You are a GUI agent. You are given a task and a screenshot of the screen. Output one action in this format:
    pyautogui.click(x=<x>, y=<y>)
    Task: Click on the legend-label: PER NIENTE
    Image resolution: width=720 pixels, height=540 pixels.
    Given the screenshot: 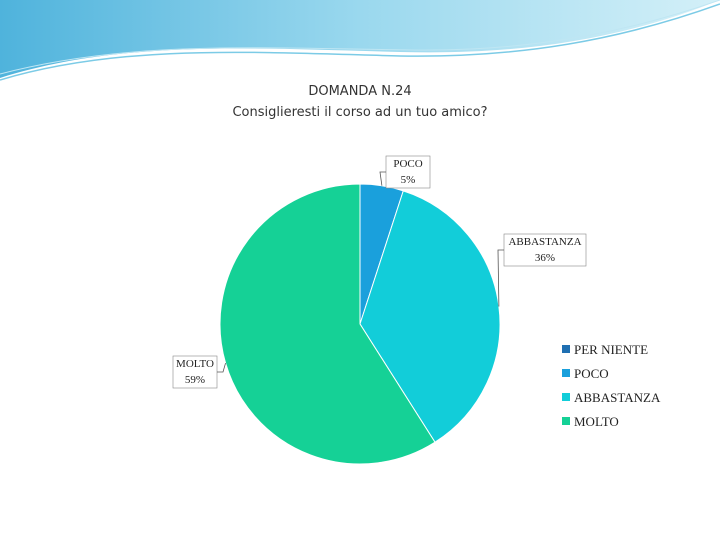 What is the action you would take?
    pyautogui.click(x=611, y=349)
    